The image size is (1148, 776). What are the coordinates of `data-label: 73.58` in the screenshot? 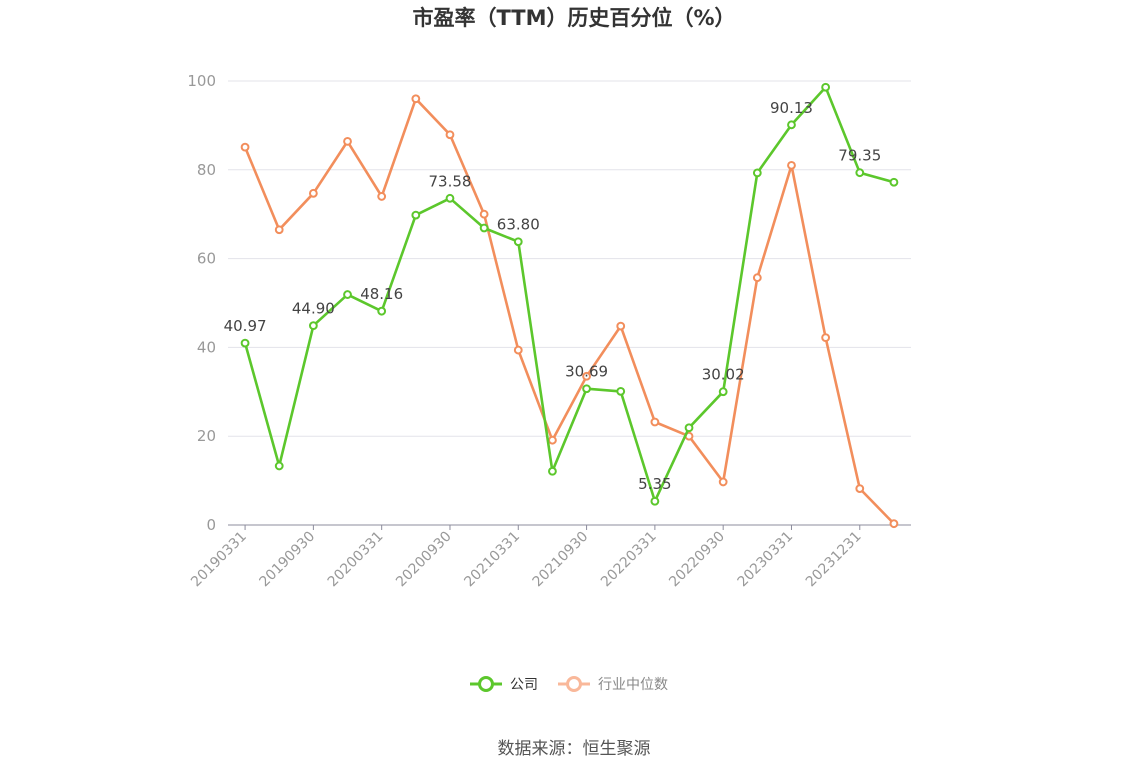 It's located at (449, 181).